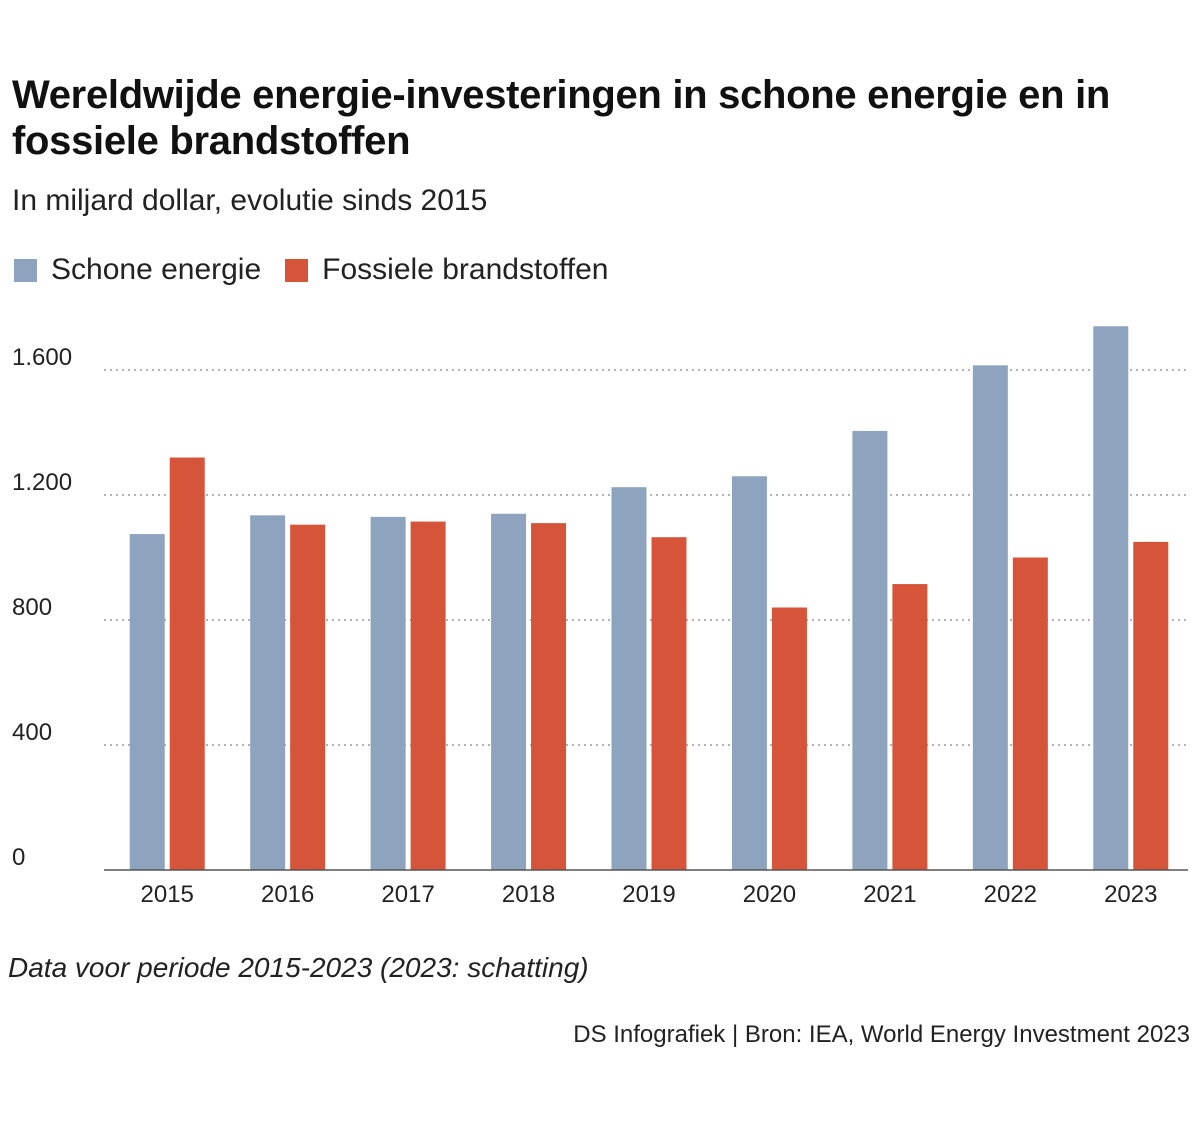 The width and height of the screenshot is (1200, 1125). I want to click on y-tick-label: 0, so click(18, 857).